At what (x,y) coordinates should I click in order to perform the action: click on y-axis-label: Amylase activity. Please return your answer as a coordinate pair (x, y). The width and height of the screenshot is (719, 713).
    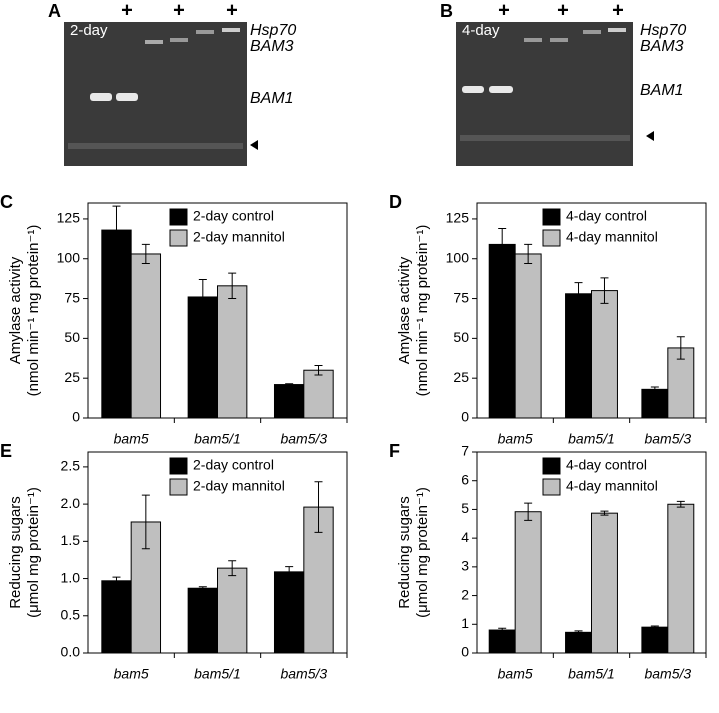
    Looking at the image, I should click on (404, 310).